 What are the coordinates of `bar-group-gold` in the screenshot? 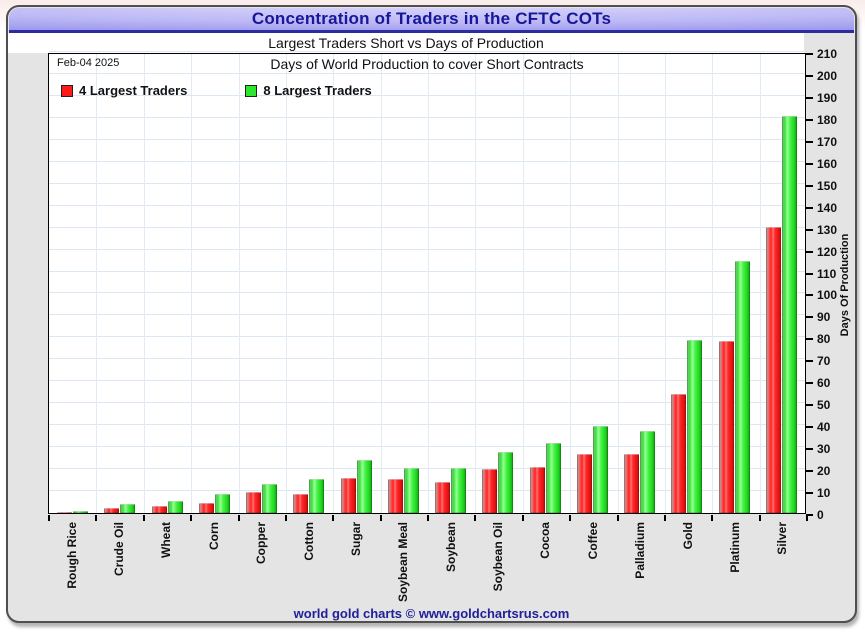 It's located at (686, 283).